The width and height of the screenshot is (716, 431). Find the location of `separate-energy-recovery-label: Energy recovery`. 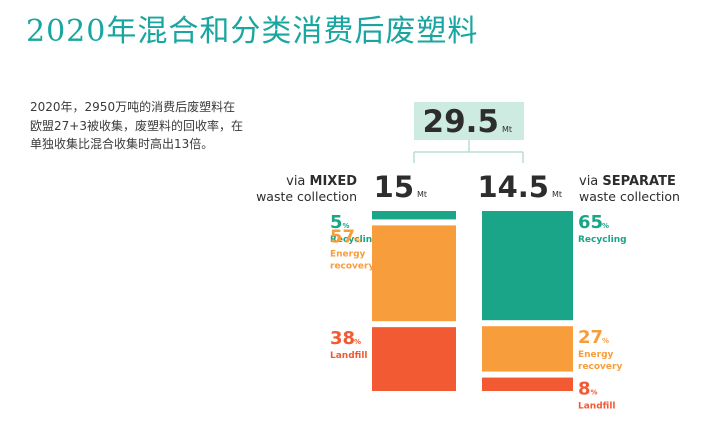

separate-energy-recovery-label: Energy recovery is located at coordinates (600, 361).